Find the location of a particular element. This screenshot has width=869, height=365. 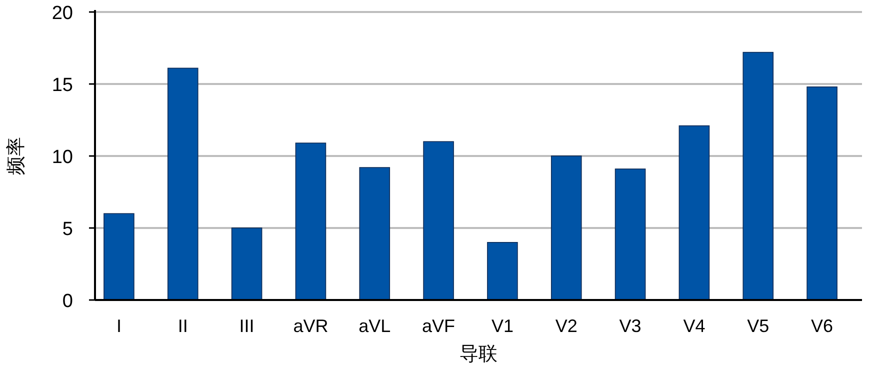

y-tick-label: 20 is located at coordinates (62, 13).